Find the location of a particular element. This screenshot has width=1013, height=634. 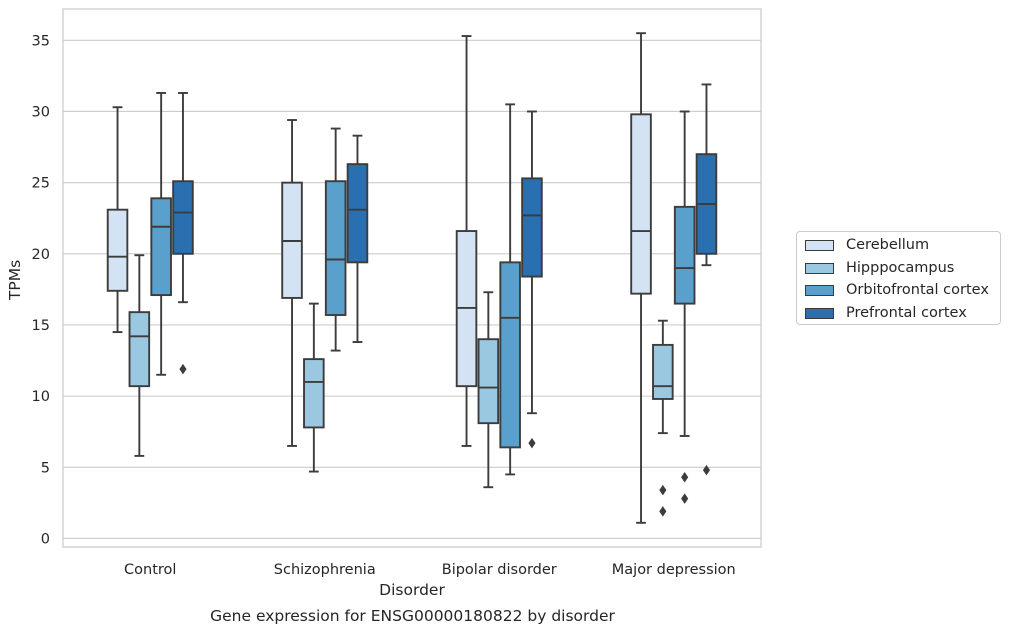

y-tick-label: 30 is located at coordinates (41, 112).